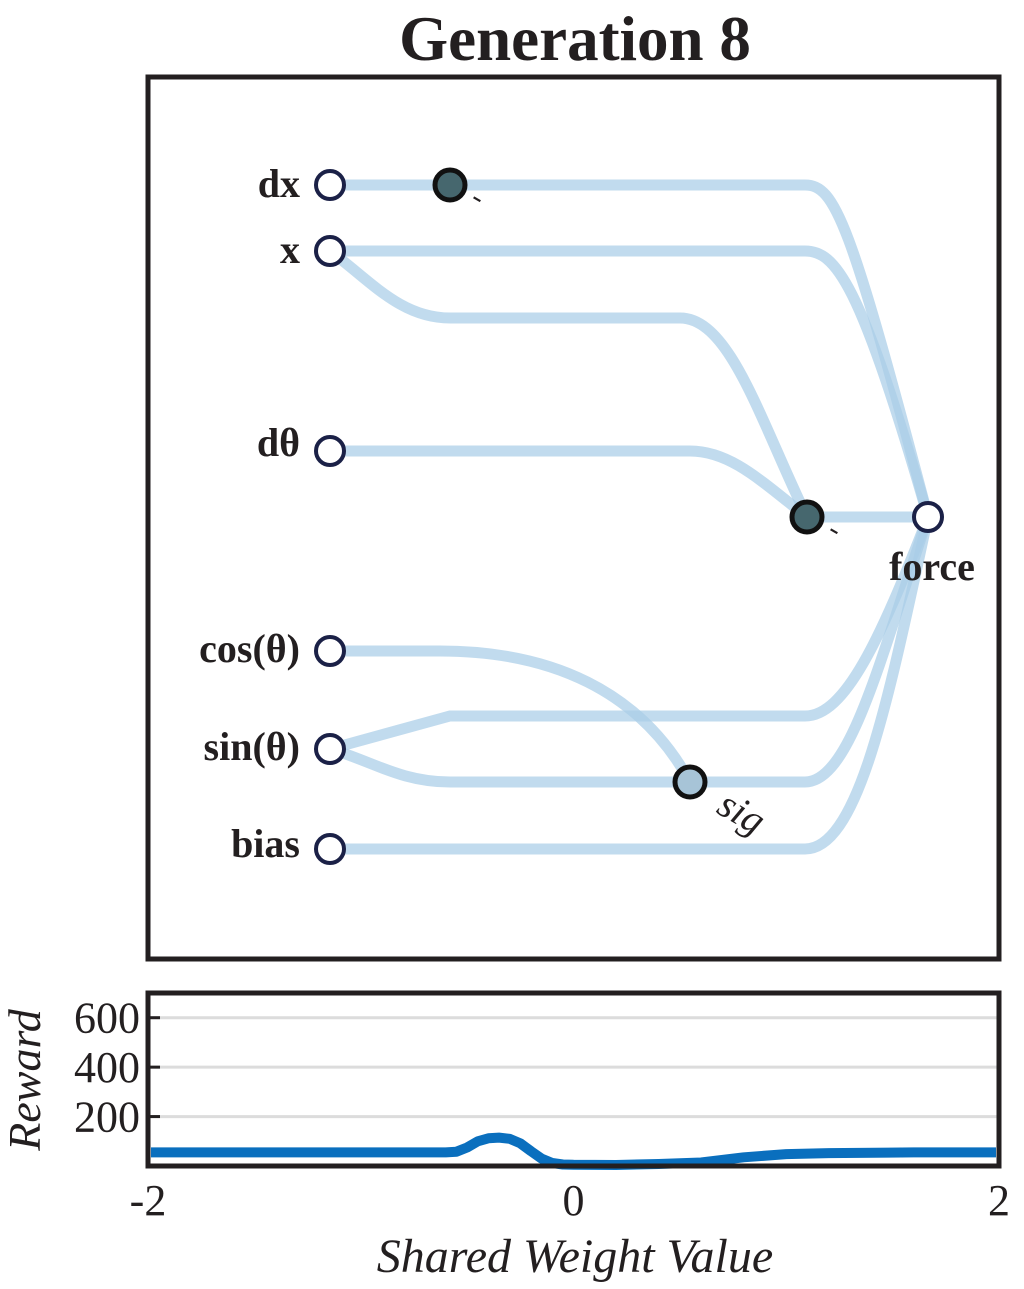  Describe the element at coordinates (107, 1117) in the screenshot. I see `y-tick-label: 200` at that location.